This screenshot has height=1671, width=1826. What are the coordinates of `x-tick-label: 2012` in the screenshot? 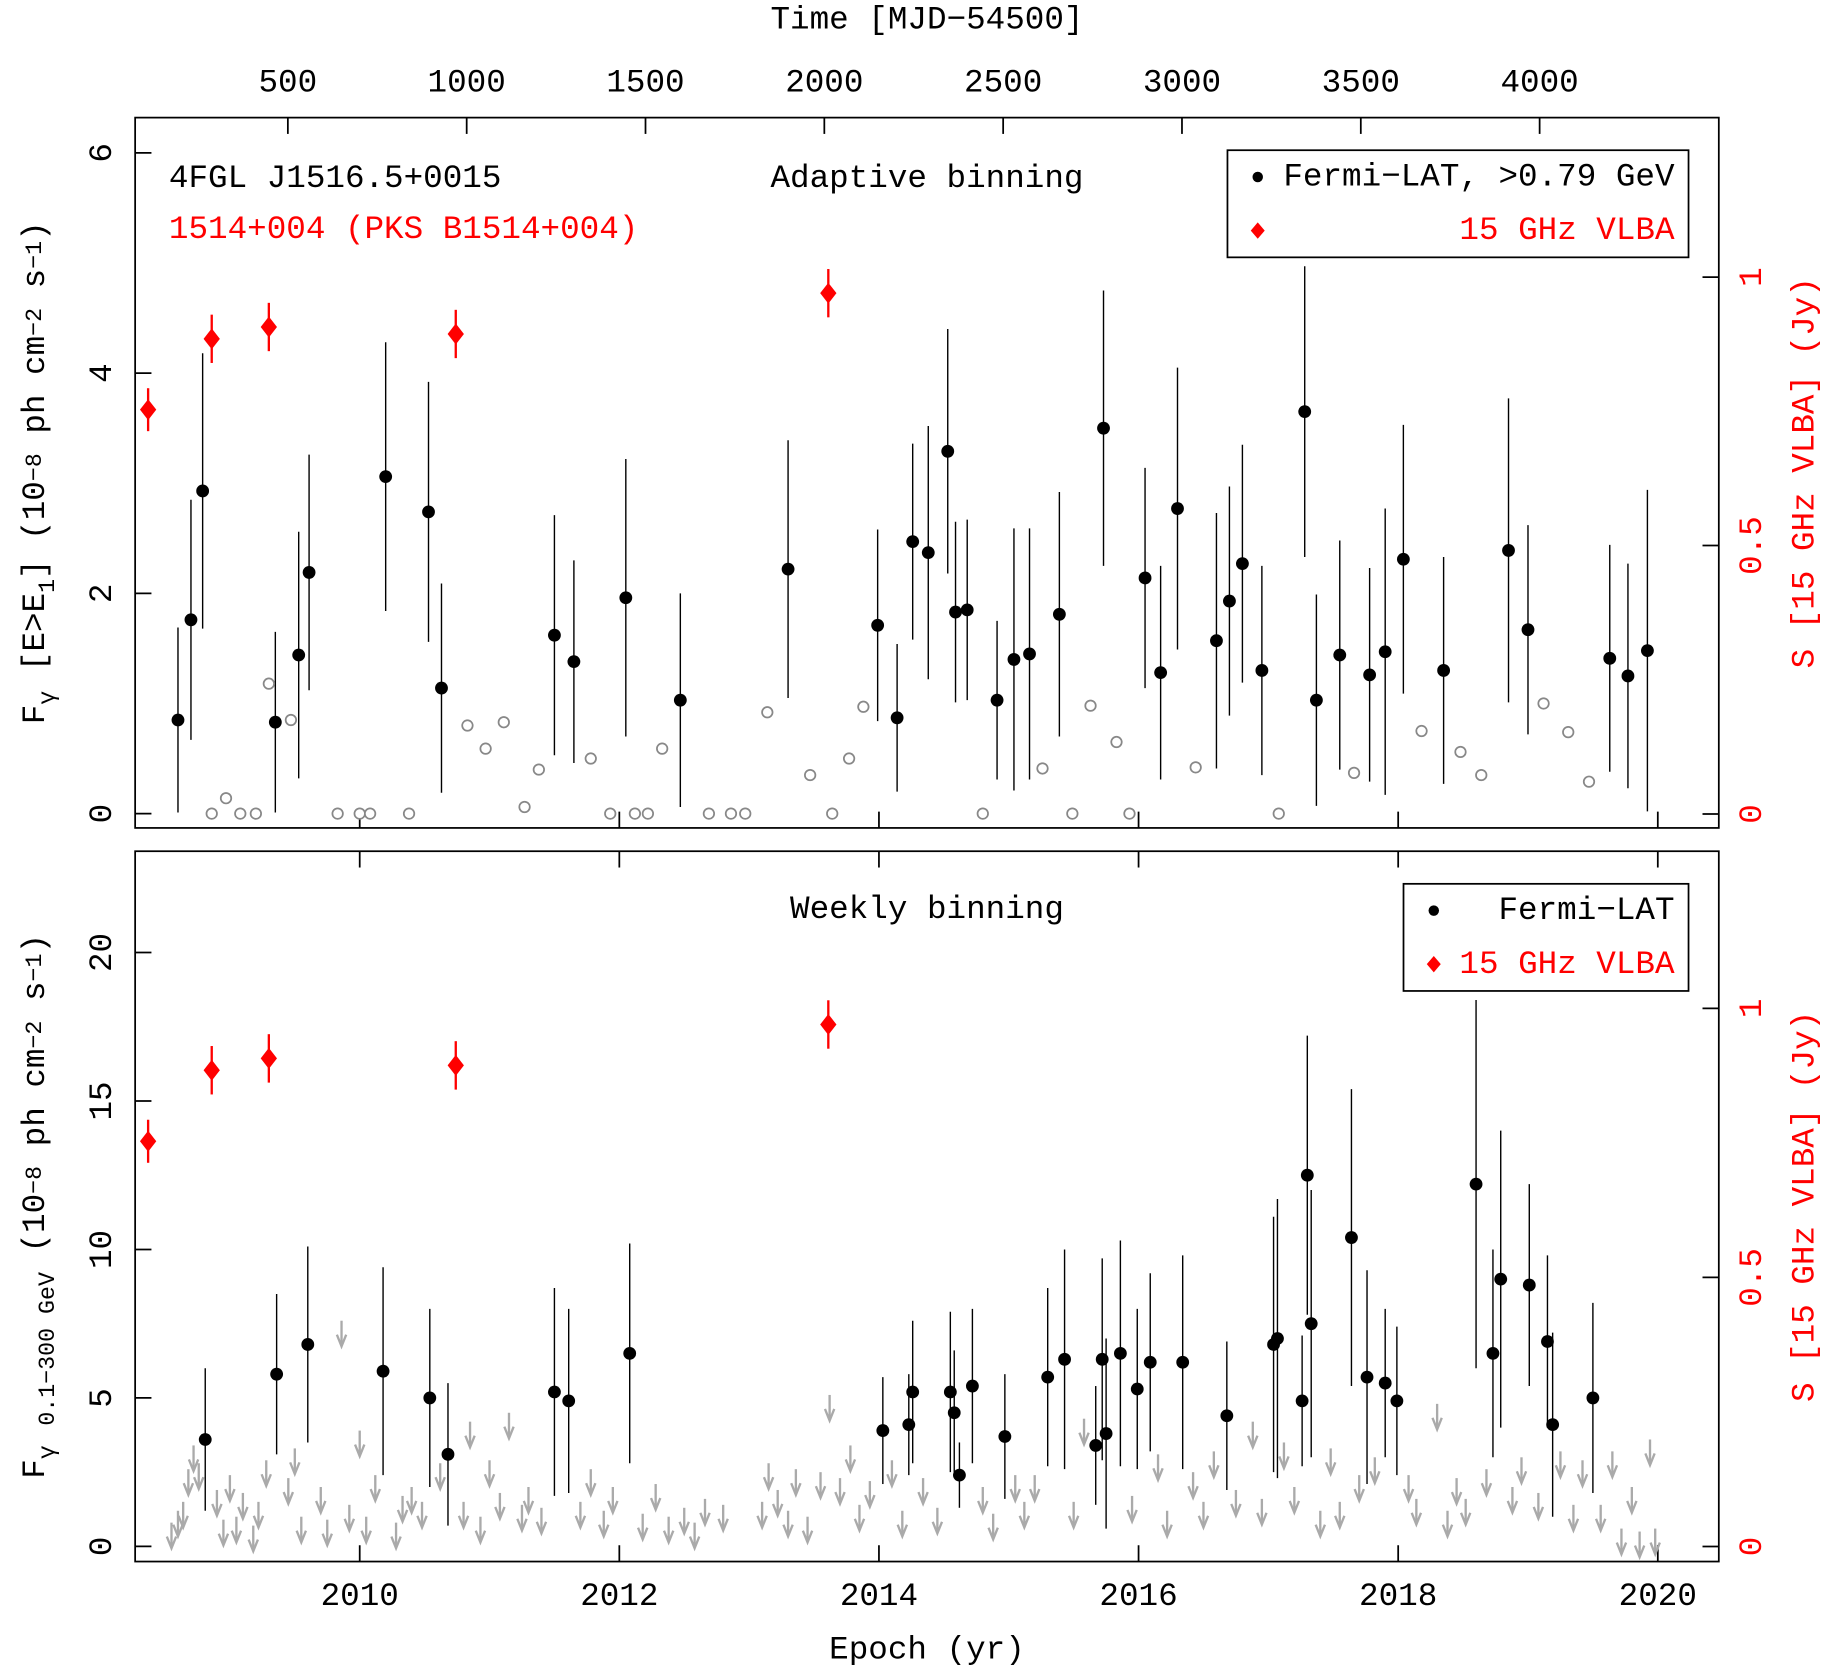 It's located at (619, 1596).